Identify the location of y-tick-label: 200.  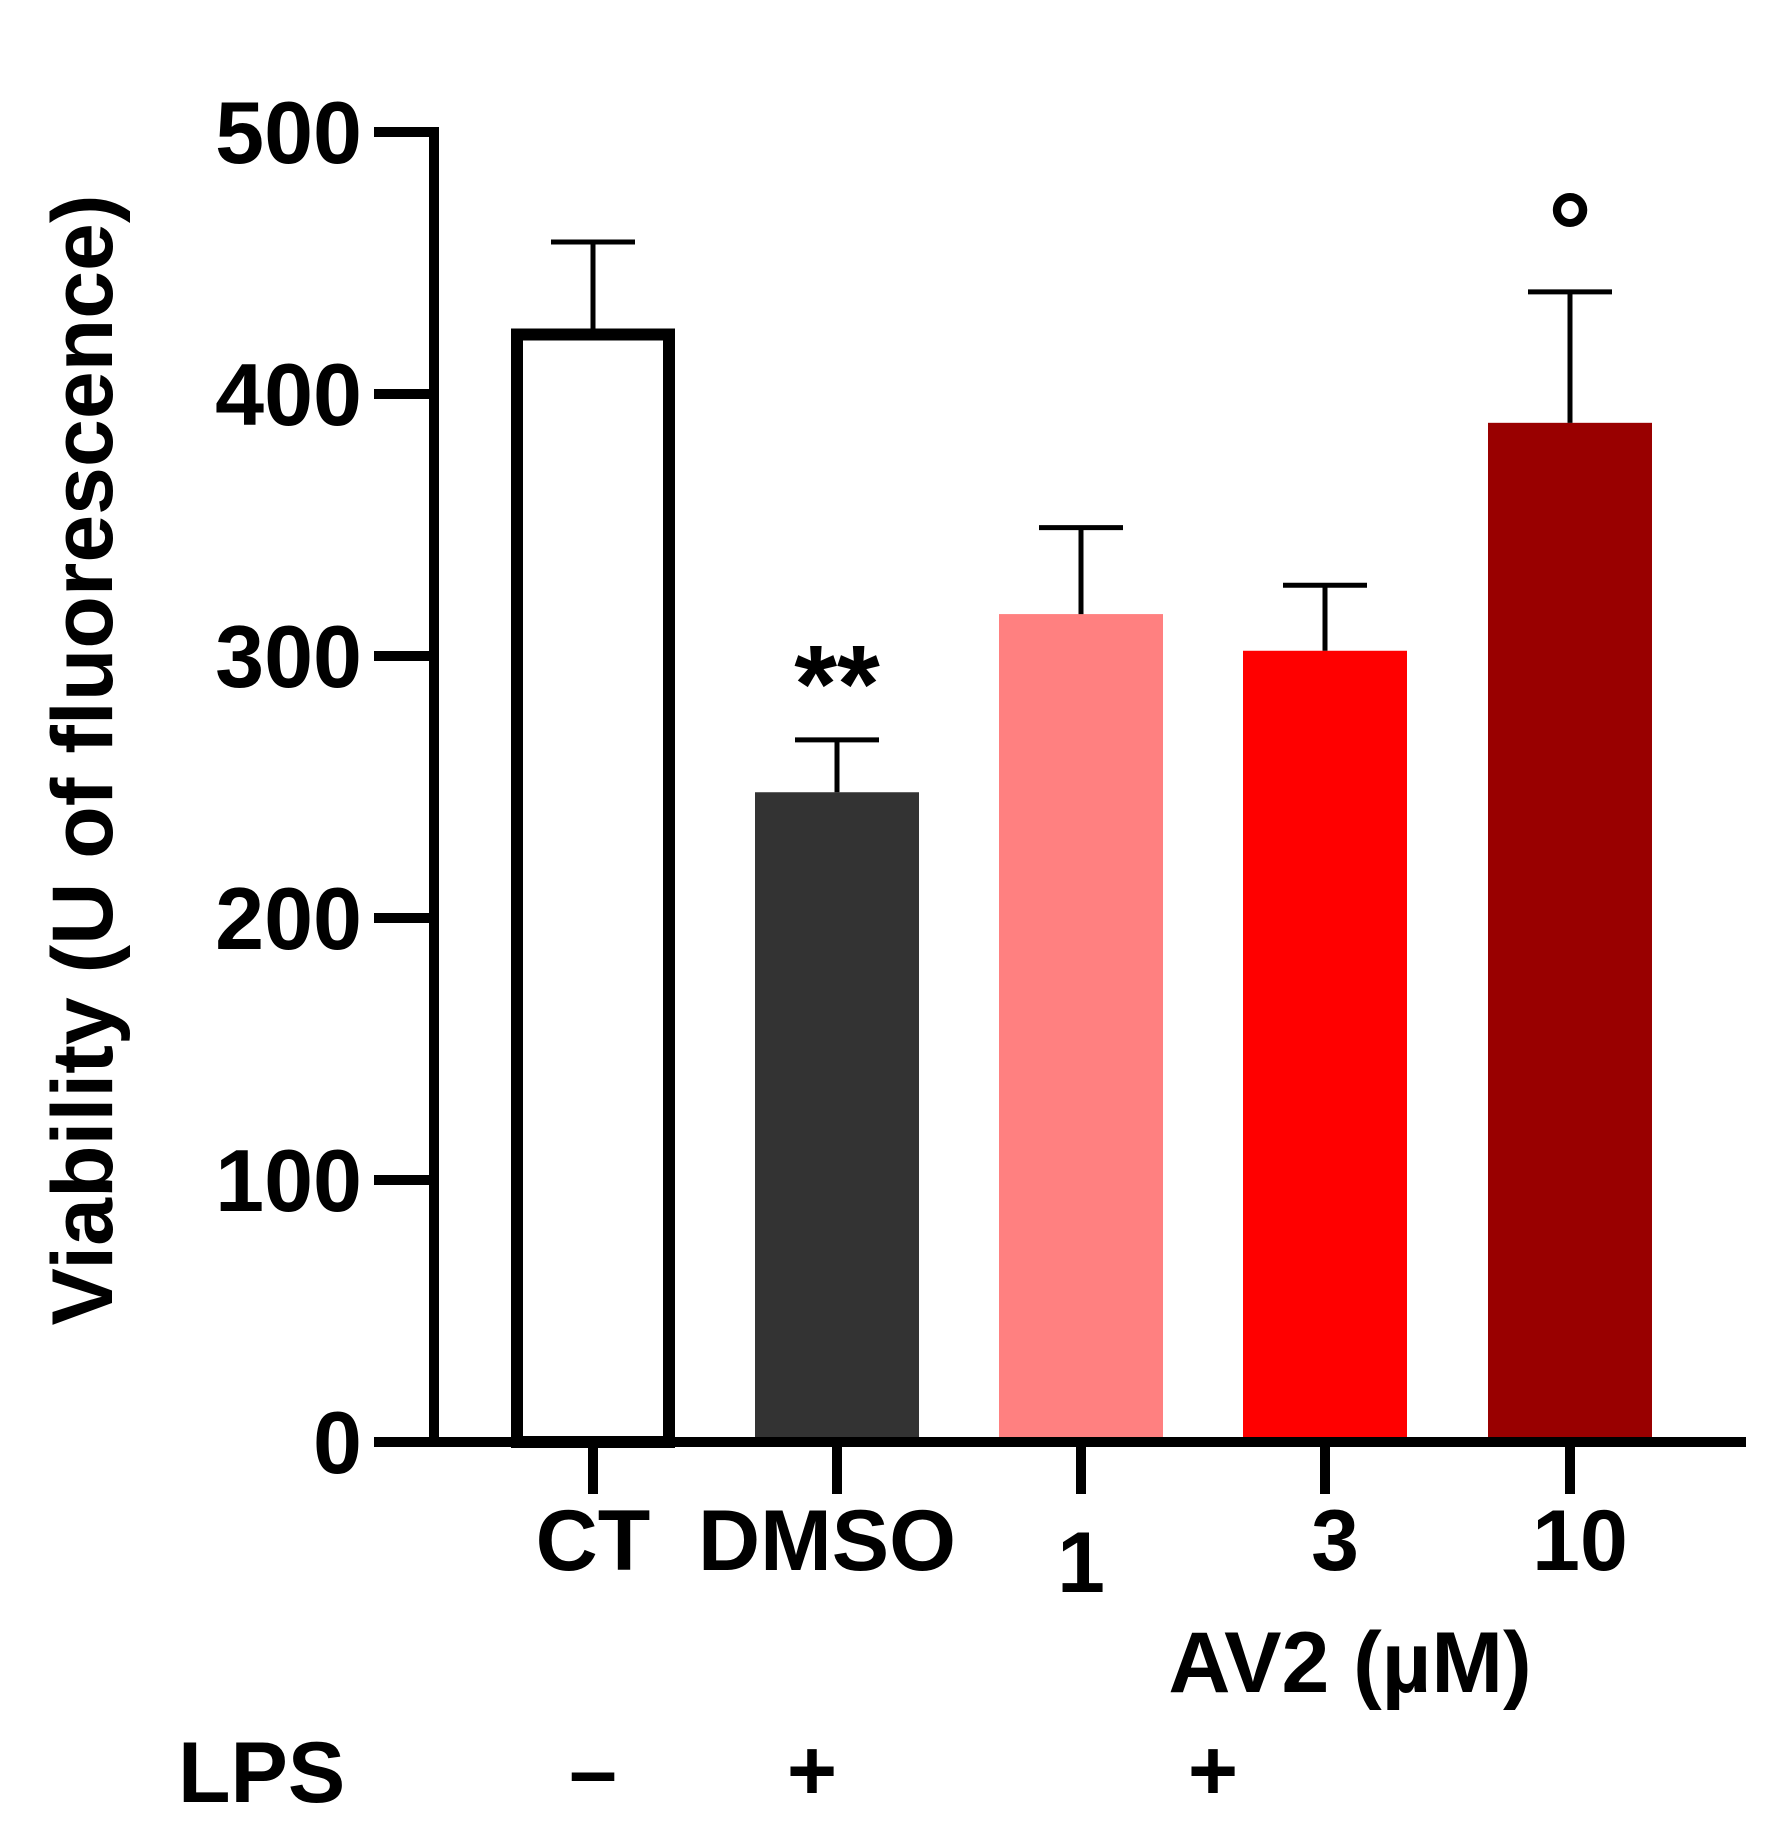
(288, 918).